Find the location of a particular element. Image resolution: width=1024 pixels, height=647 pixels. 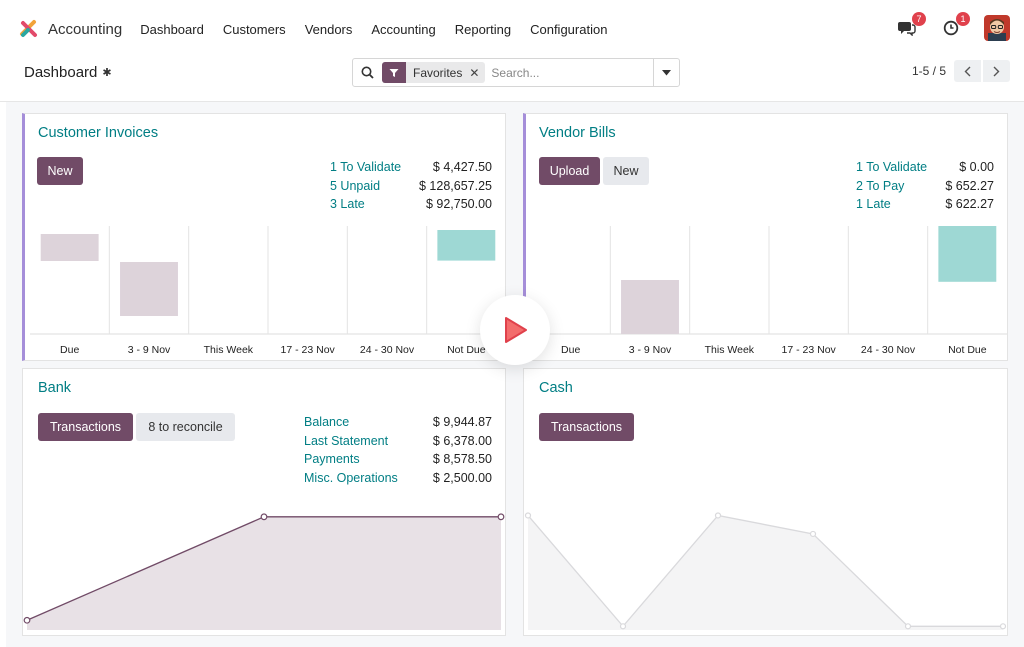

bank-transactions-button: Transactions is located at coordinates (85, 427).